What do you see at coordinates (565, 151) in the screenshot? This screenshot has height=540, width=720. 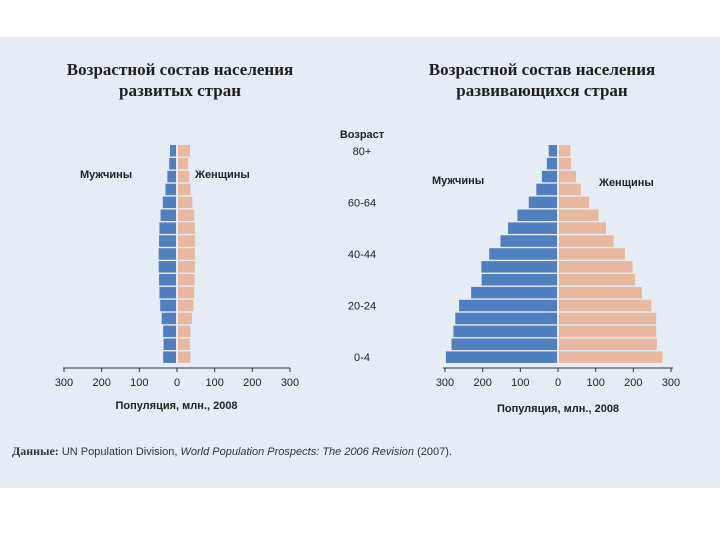 I see `developing-female-bar-80+` at bounding box center [565, 151].